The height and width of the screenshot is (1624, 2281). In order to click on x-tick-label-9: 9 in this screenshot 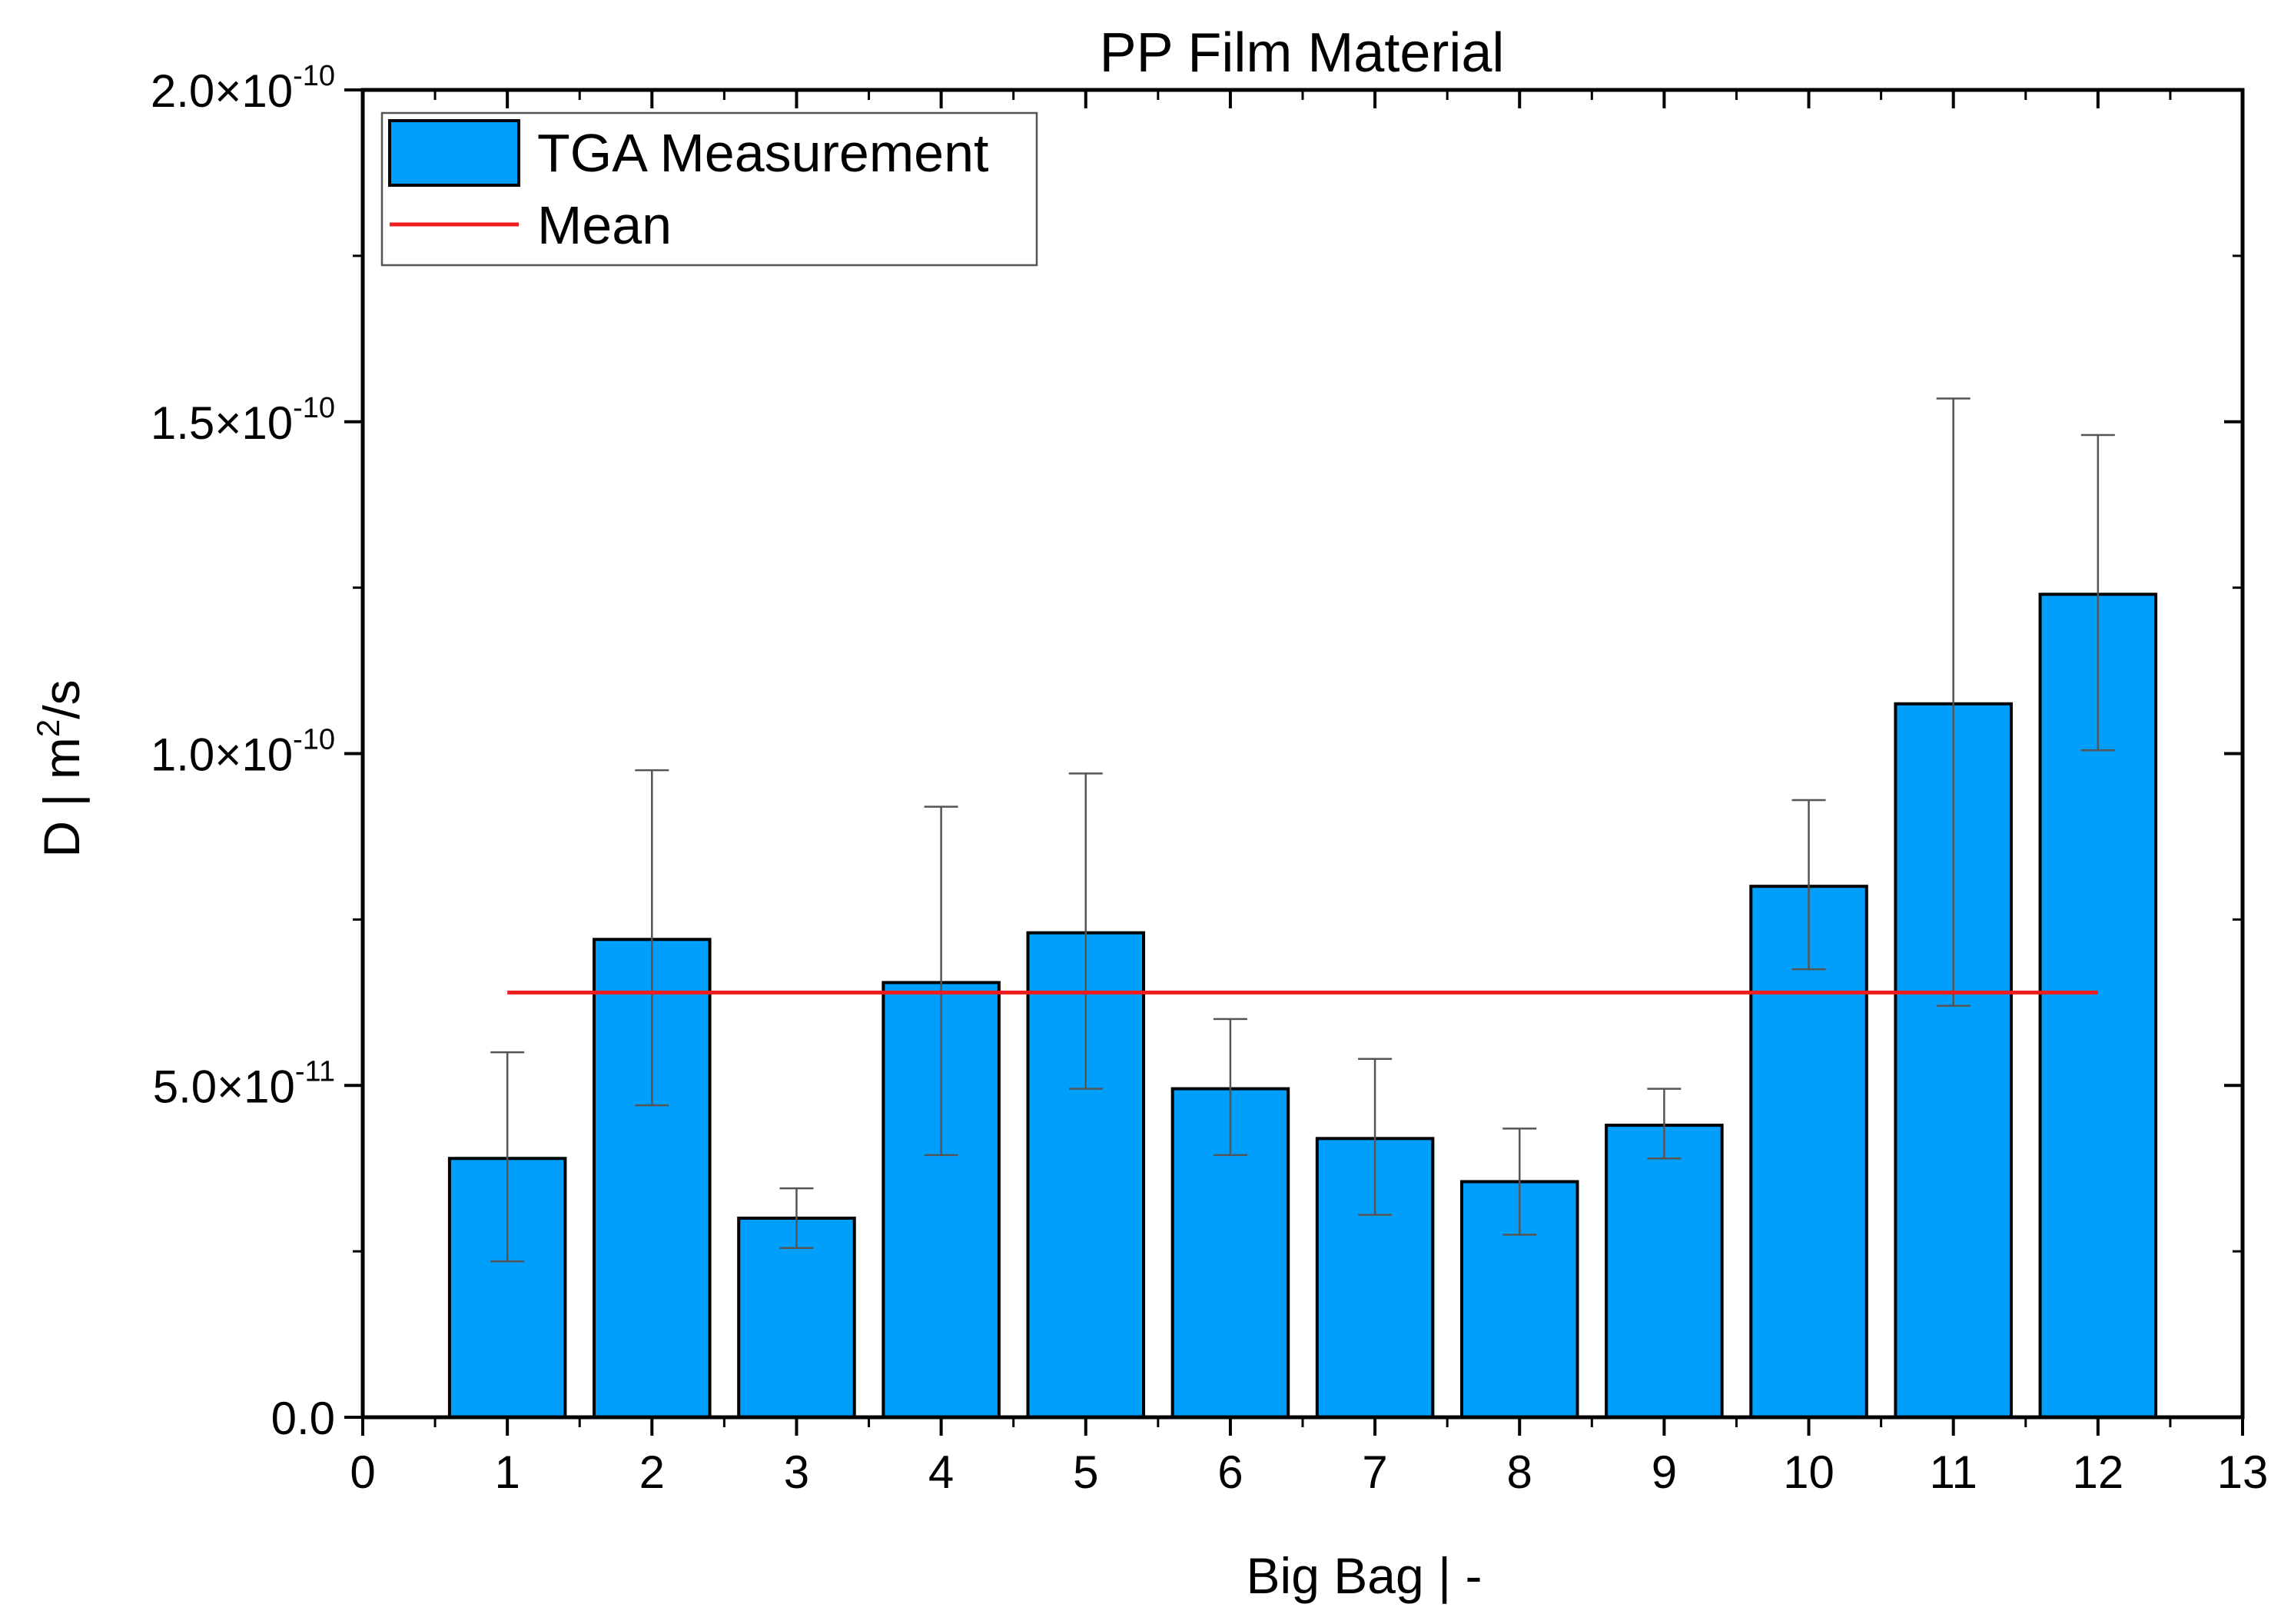, I will do `click(1664, 1472)`.